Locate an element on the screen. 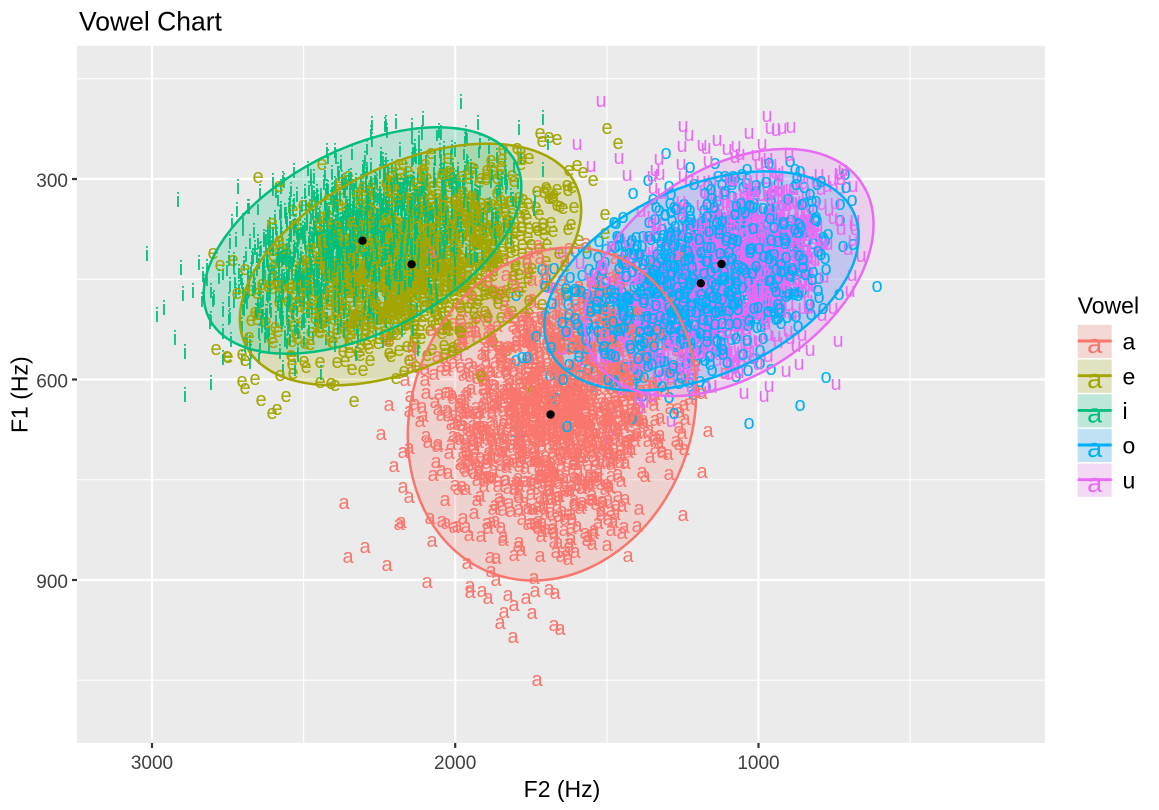 This screenshot has height=810, width=1159. svg-text: 1000 is located at coordinates (758, 763).